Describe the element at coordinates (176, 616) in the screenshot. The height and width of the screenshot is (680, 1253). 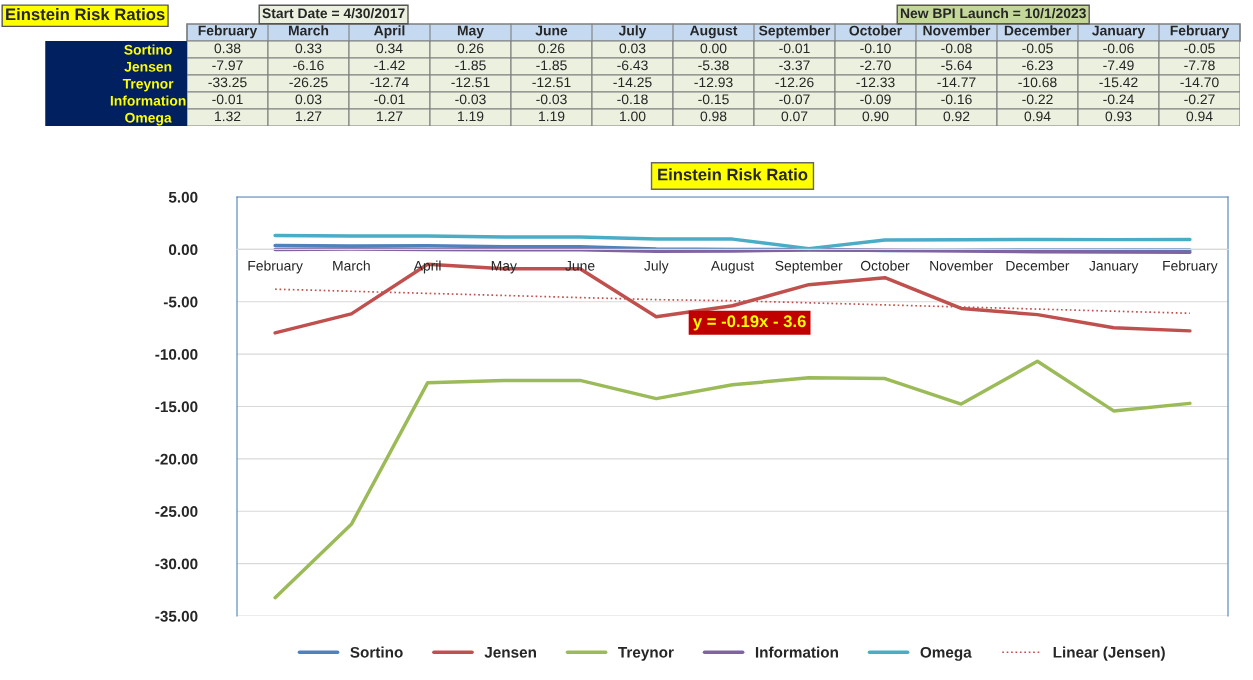
I see `y-tick-label: -35.00` at that location.